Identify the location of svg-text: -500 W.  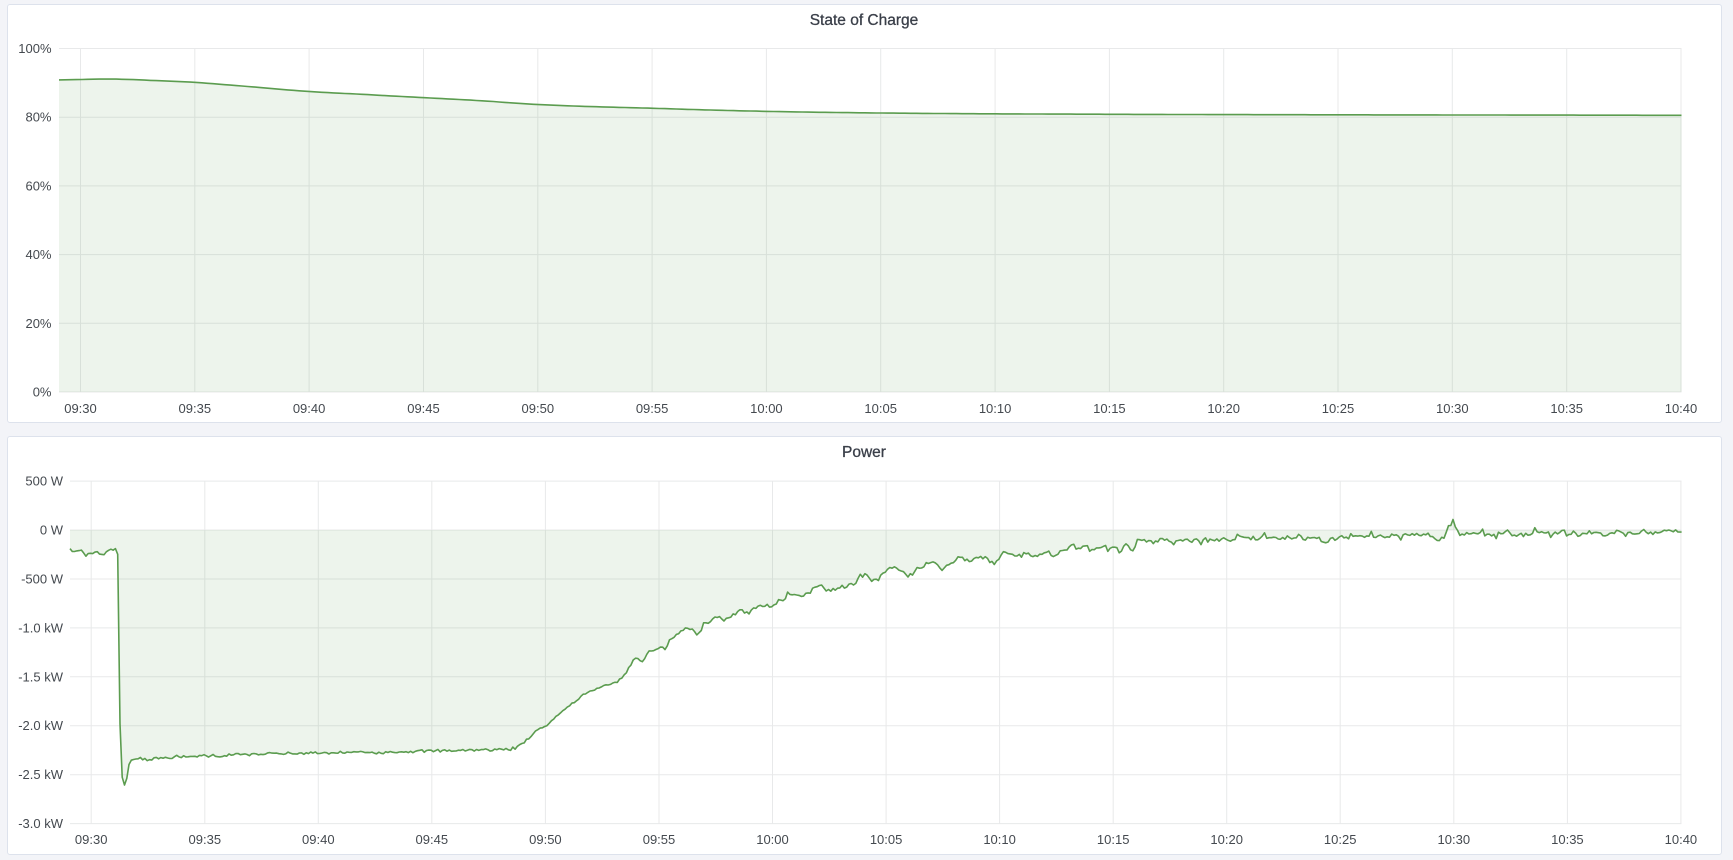
(42, 579).